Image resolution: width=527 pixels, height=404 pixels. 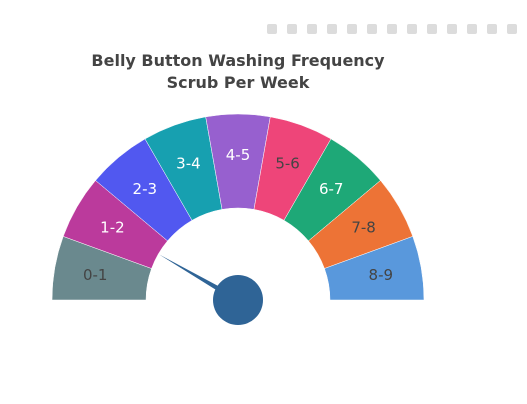 What do you see at coordinates (238, 300) in the screenshot?
I see `gauge-needle-hub` at bounding box center [238, 300].